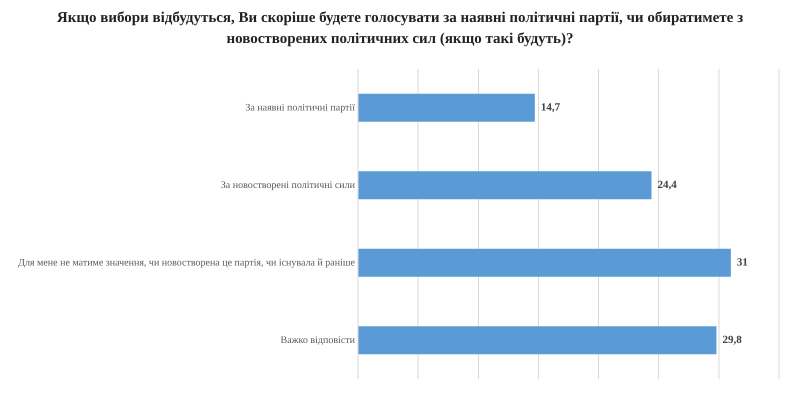 This screenshot has width=800, height=394. What do you see at coordinates (550, 108) in the screenshot?
I see `data-label: 14,7` at bounding box center [550, 108].